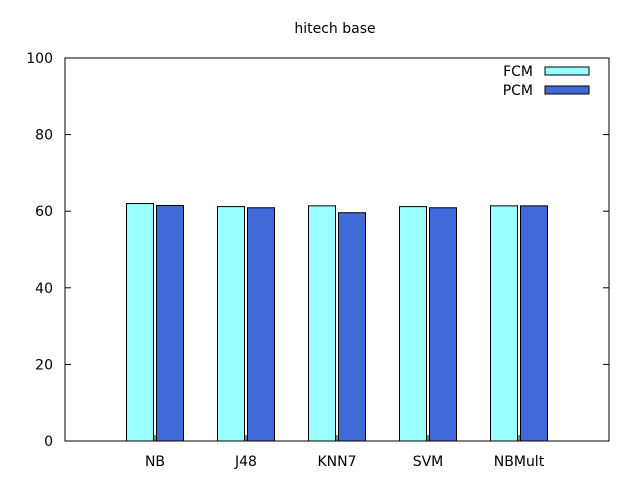 The width and height of the screenshot is (640, 485). I want to click on x-tick-label: SVM, so click(428, 462).